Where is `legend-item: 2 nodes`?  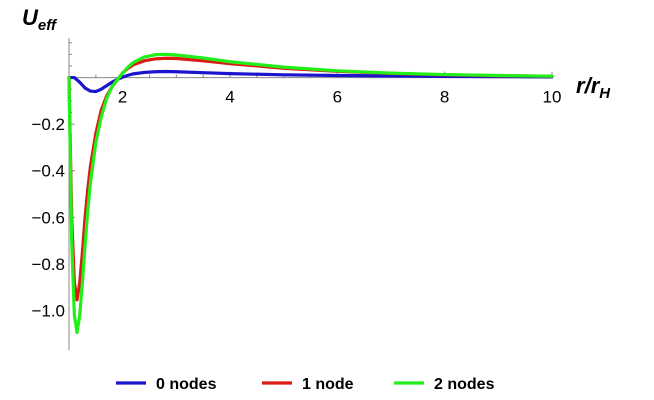
legend-item: 2 nodes is located at coordinates (444, 384).